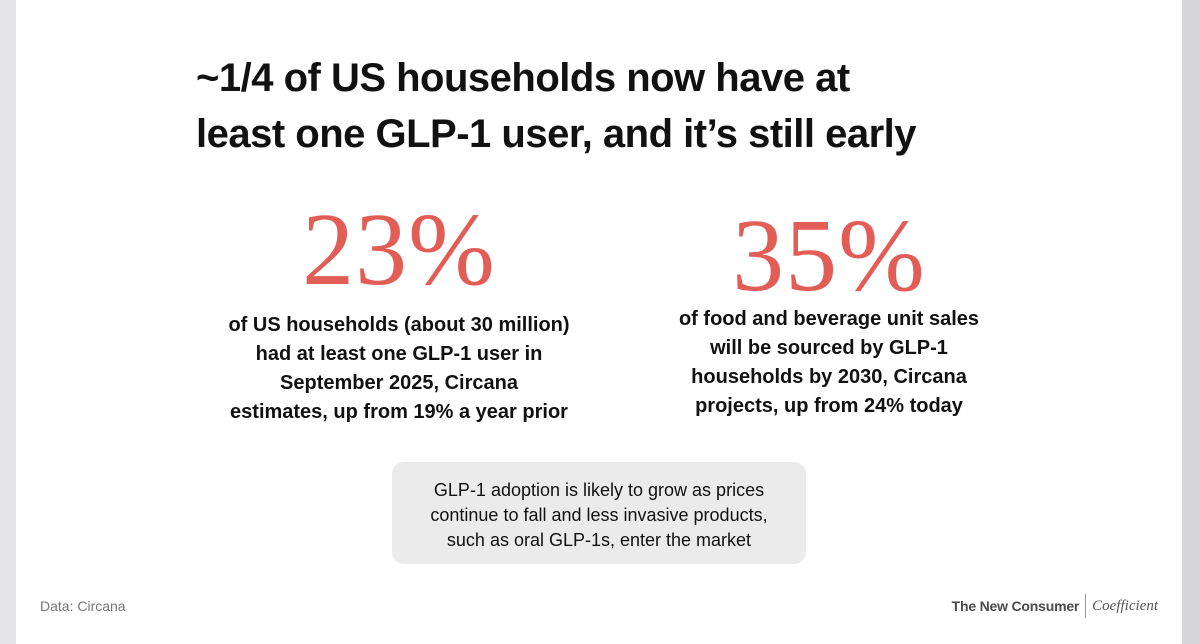  Describe the element at coordinates (399, 383) in the screenshot. I see `stat-description-line: September 2025, Circana` at that location.